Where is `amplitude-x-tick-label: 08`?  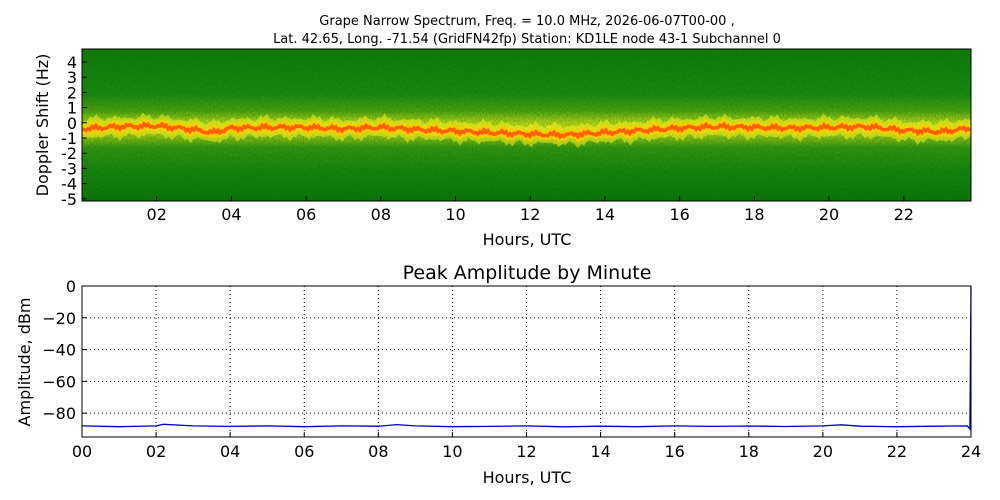 amplitude-x-tick-label: 08 is located at coordinates (378, 451).